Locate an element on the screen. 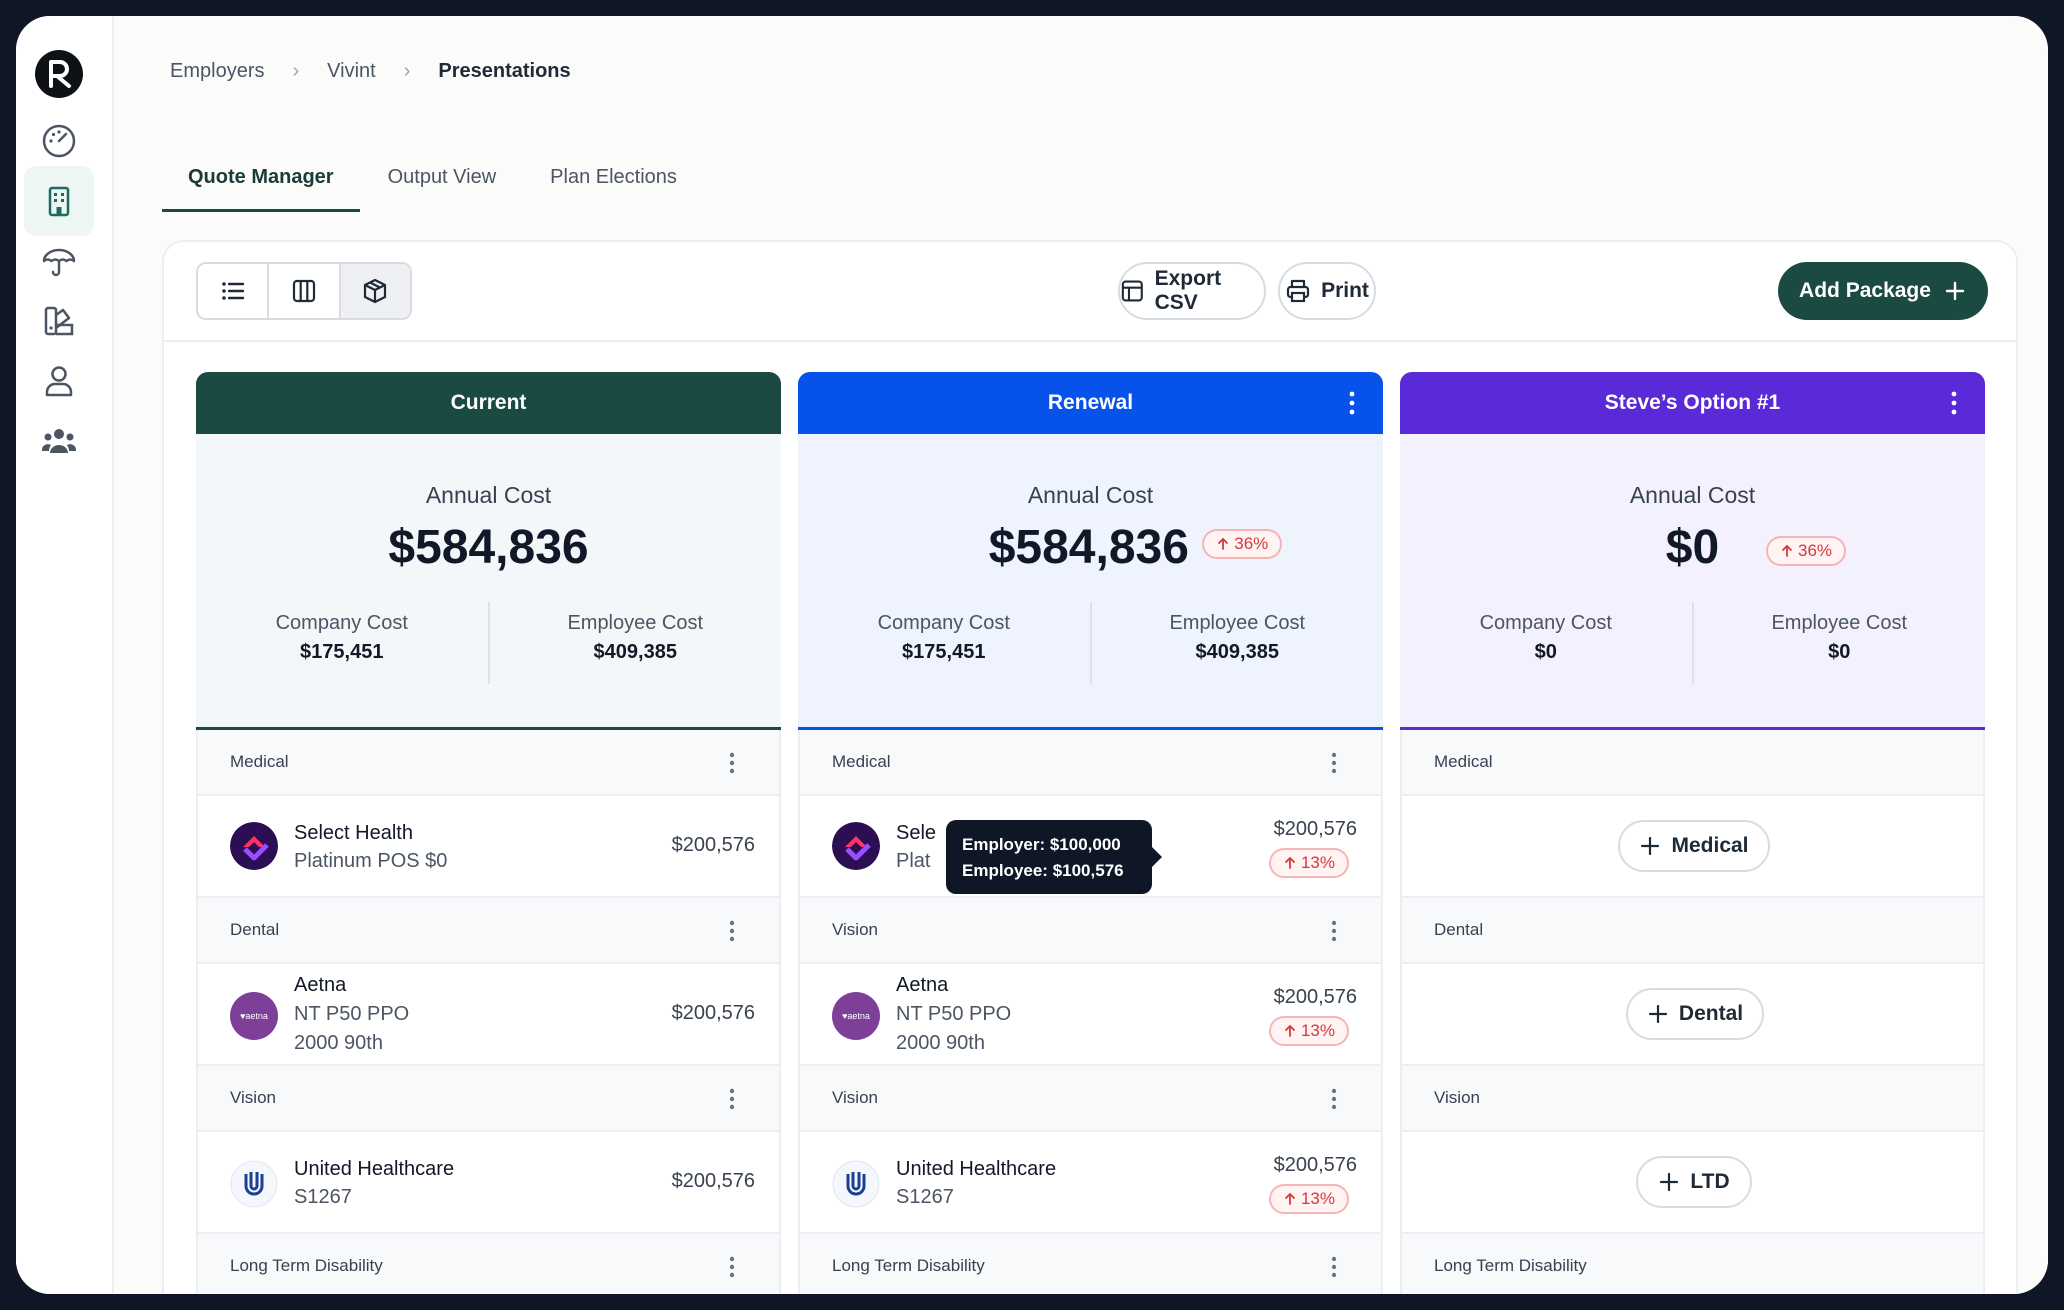 The image size is (2064, 1310). add-dental-label: Dental is located at coordinates (1711, 1013).